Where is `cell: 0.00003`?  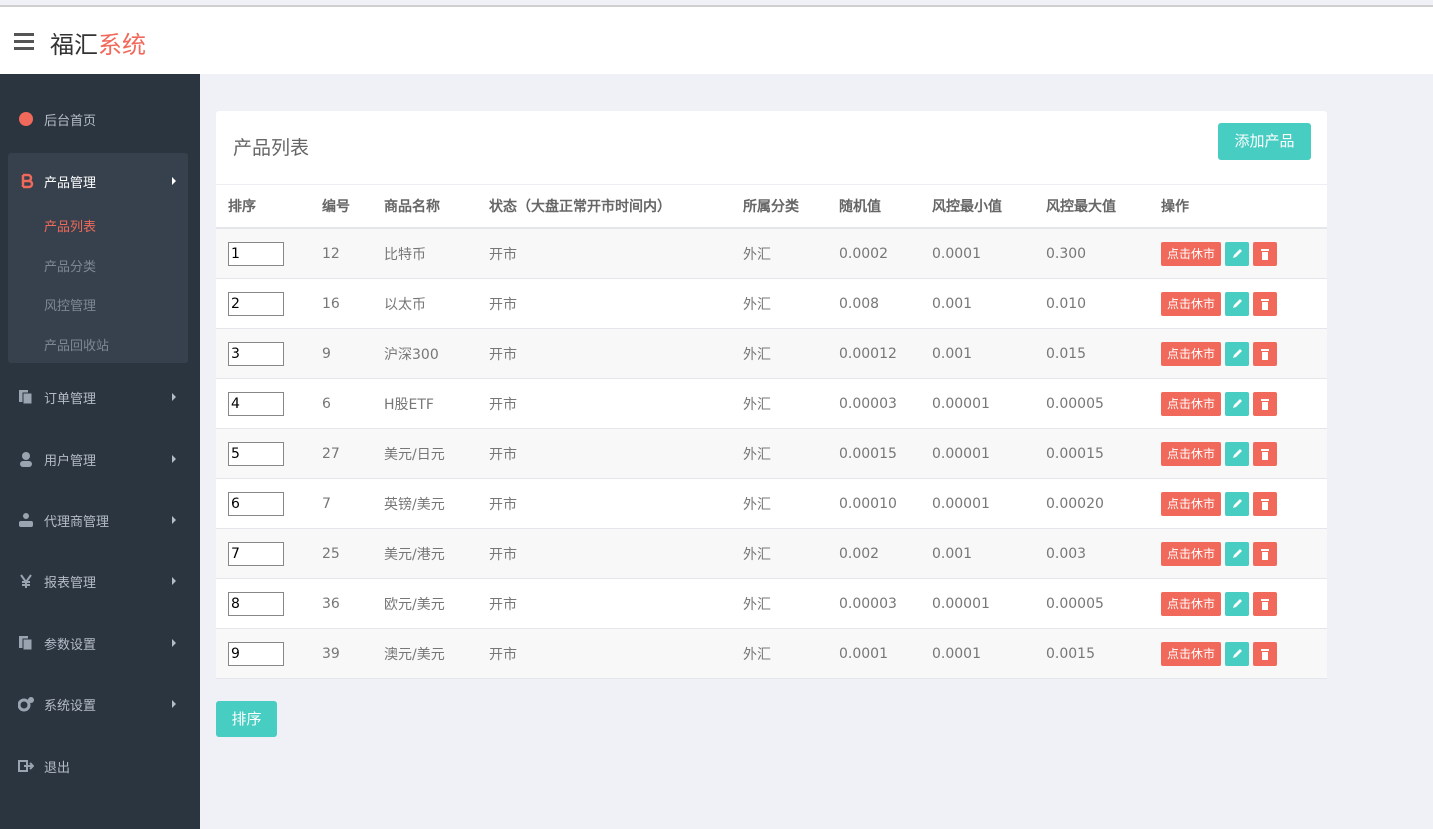 cell: 0.00003 is located at coordinates (873, 603).